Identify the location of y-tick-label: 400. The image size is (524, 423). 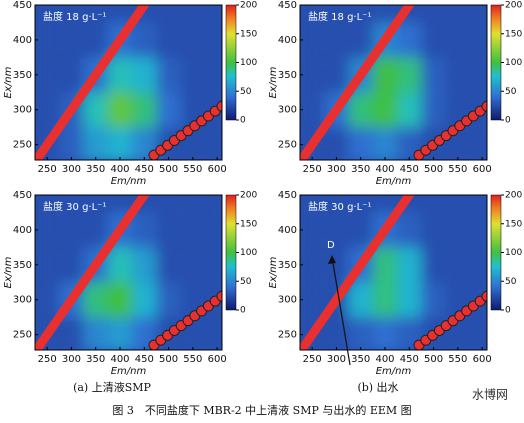
(287, 40).